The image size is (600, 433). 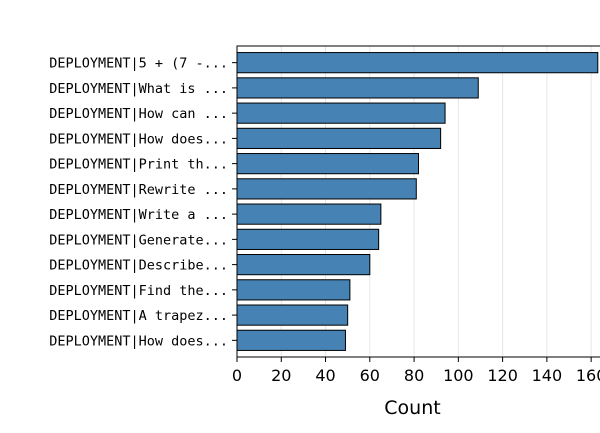 I want to click on x-axis-ticks: 0 20 40 60 80 100 120 140 160, so click(x=416, y=371).